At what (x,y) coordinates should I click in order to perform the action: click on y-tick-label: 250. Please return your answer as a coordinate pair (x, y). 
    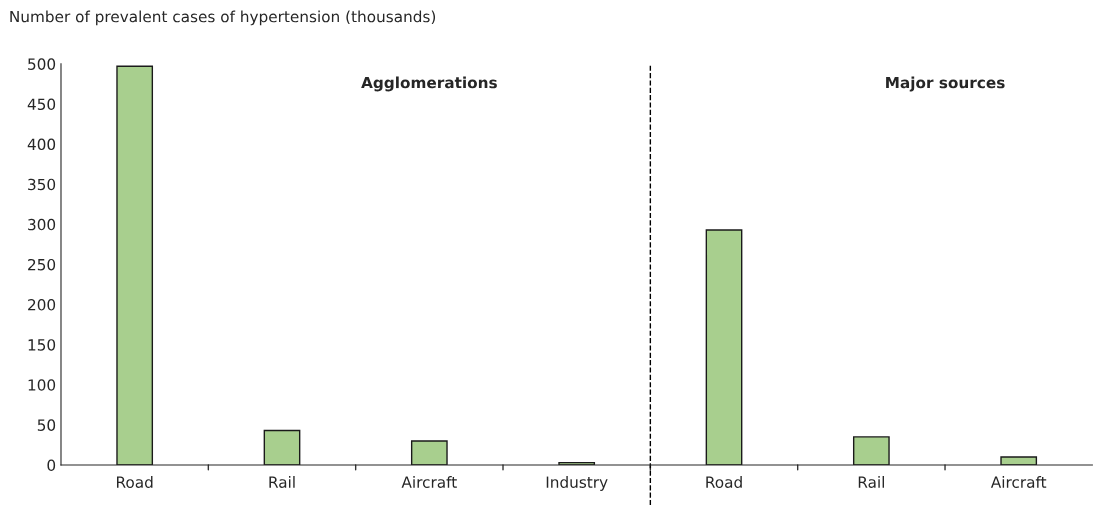
    Looking at the image, I should click on (42, 264).